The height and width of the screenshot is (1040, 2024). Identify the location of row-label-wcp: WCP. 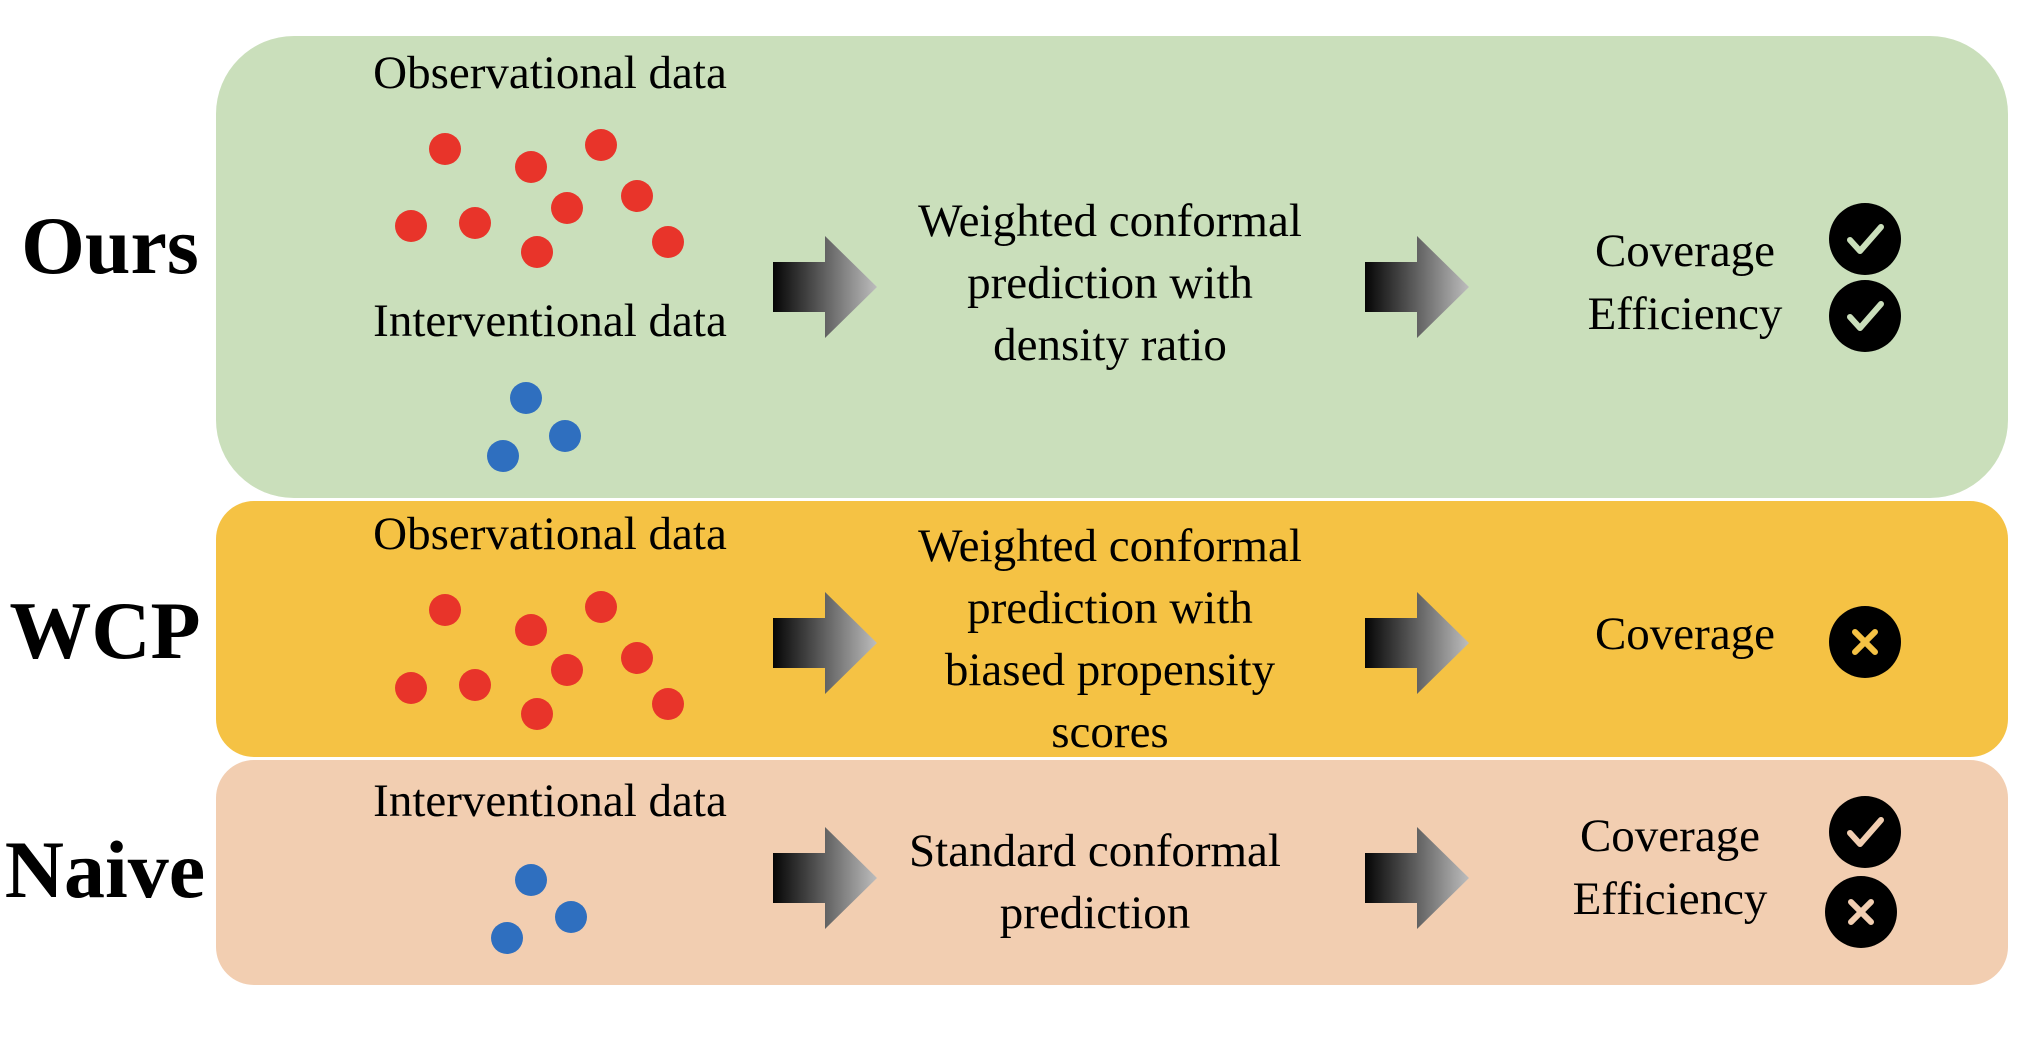
(105, 630).